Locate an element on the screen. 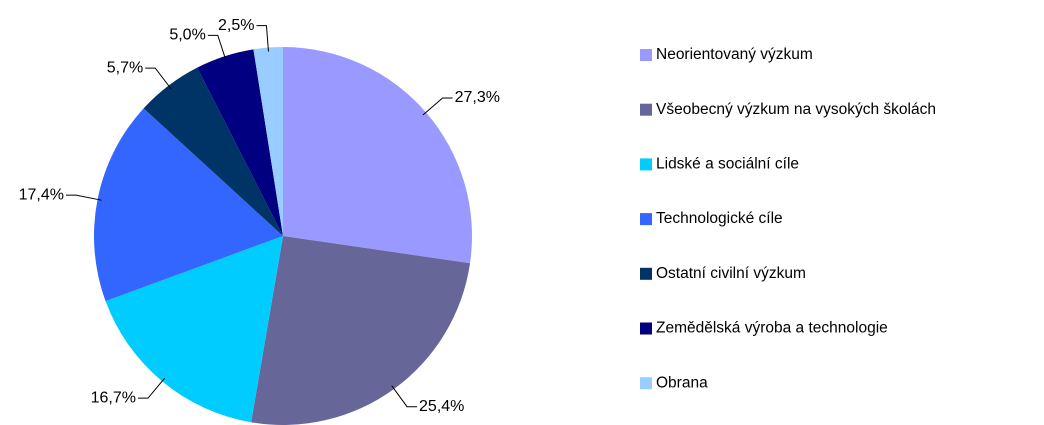 This screenshot has height=425, width=1044. data-label: 16,7% is located at coordinates (113, 397).